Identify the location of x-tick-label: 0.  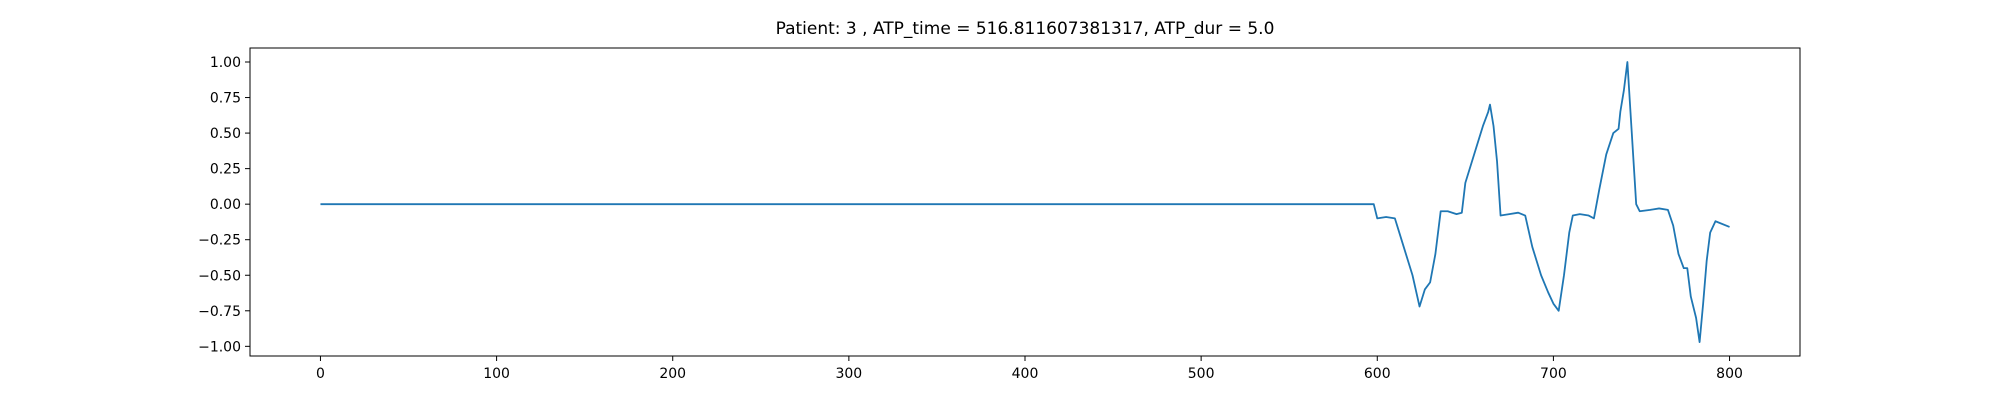
(320, 374).